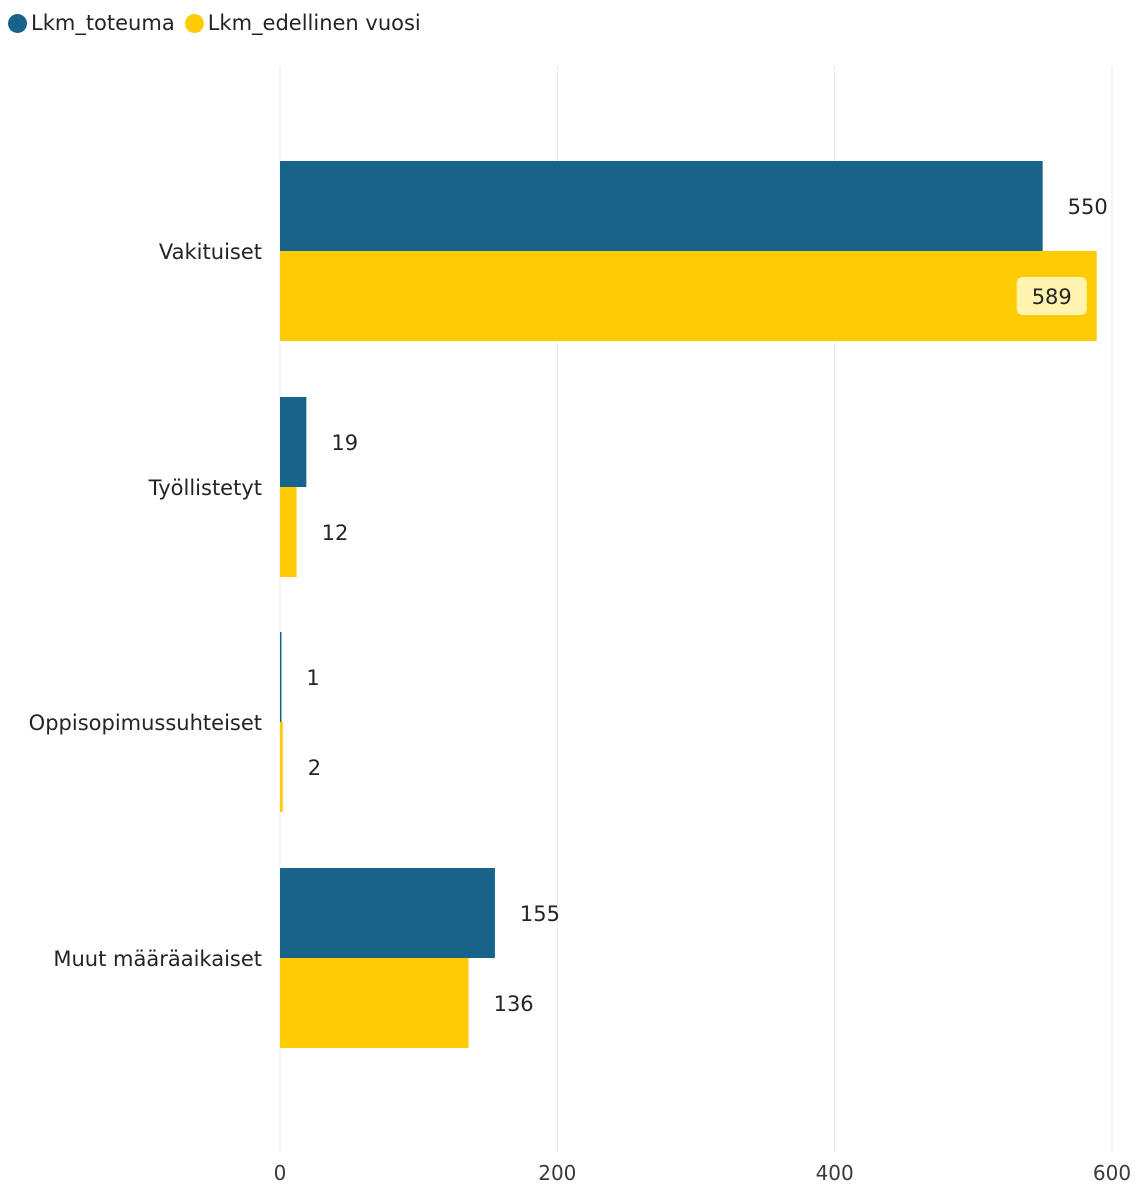 The width and height of the screenshot is (1138, 1185). What do you see at coordinates (540, 914) in the screenshot?
I see `data-label-lkm-toteuma-muut-määräaikaiset: 155` at bounding box center [540, 914].